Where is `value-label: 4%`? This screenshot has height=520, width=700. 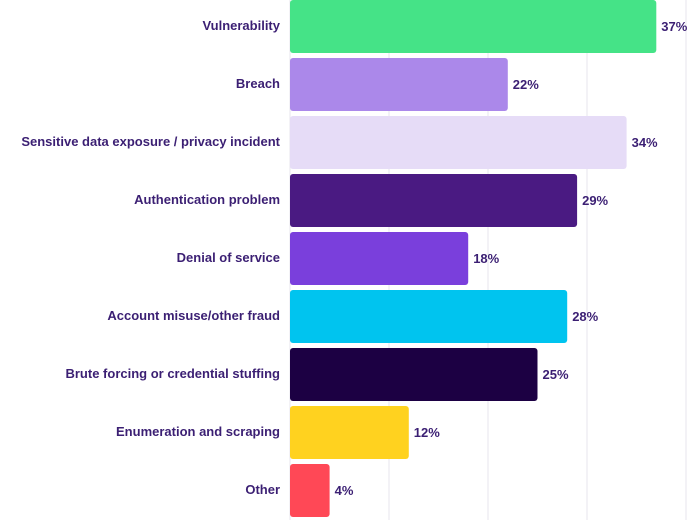
value-label: 4% is located at coordinates (344, 490).